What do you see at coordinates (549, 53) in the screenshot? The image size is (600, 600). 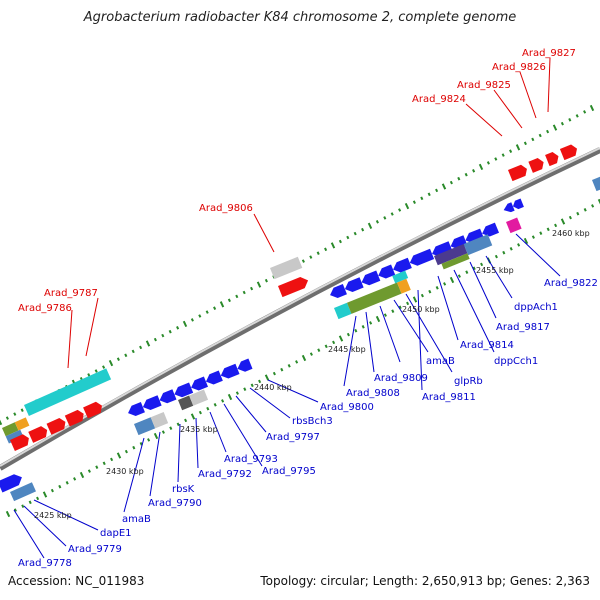 I see `gene-label: Arad_9827` at bounding box center [549, 53].